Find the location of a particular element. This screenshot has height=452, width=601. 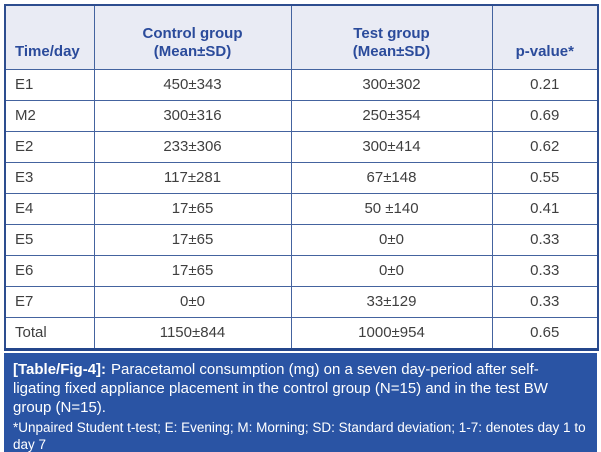

cell-control-group: 233±306 is located at coordinates (192, 147).